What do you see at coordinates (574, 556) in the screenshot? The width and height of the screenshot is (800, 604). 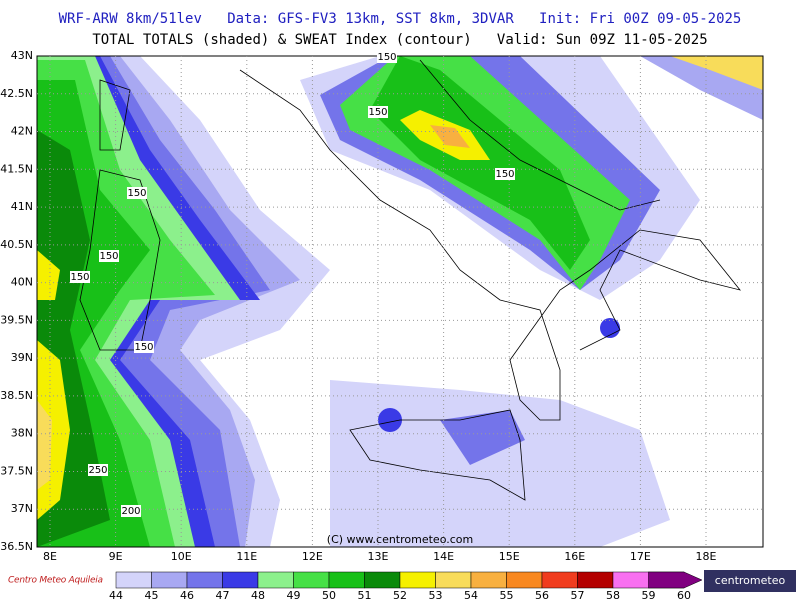 I see `lon-label: 16E` at bounding box center [574, 556].